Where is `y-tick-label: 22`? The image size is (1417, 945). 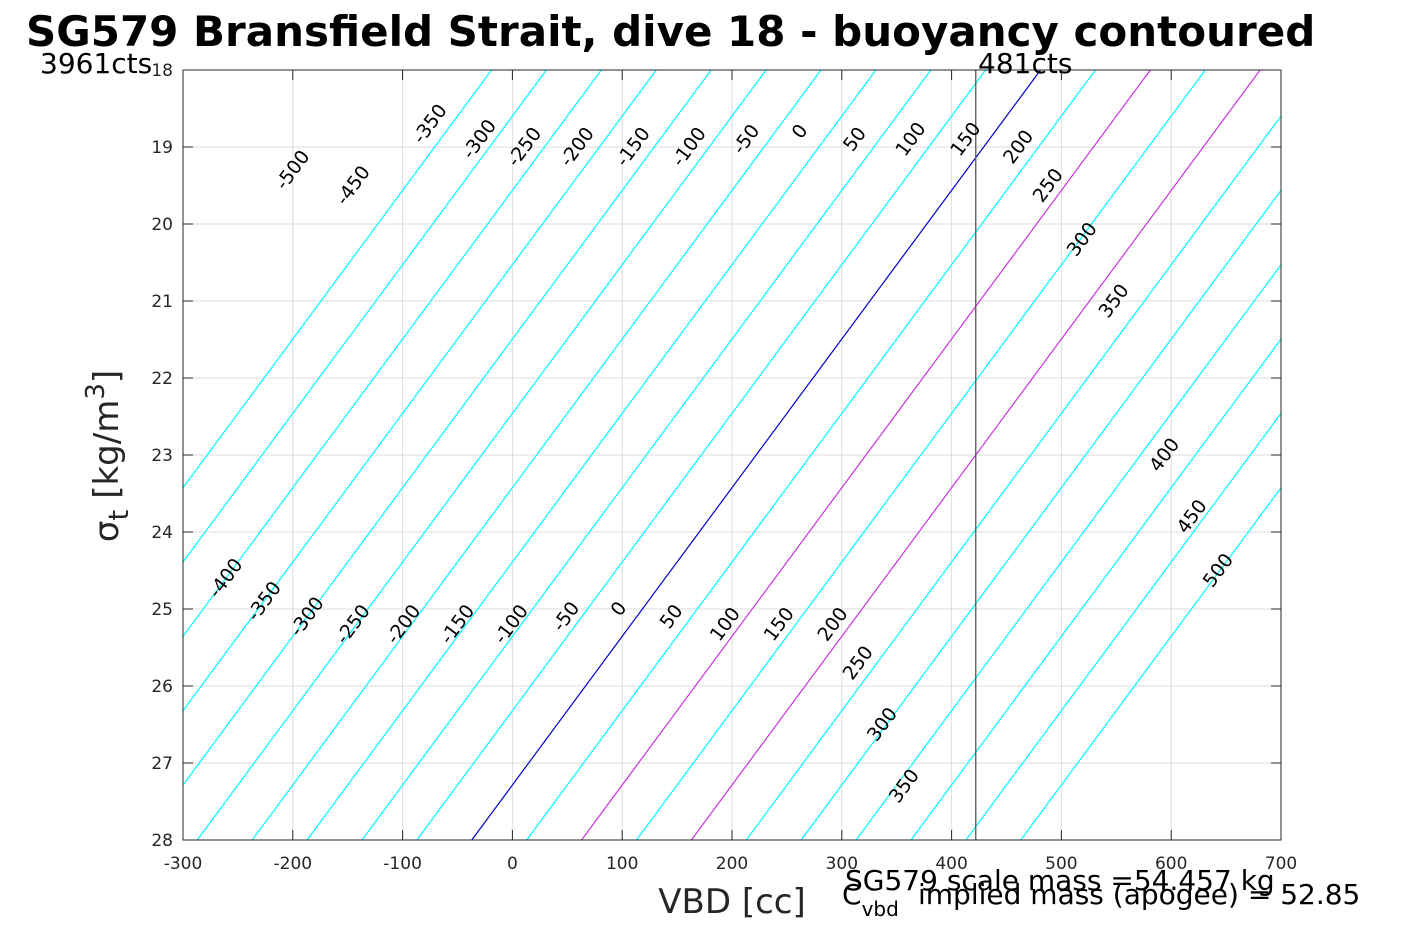
y-tick-label: 22 is located at coordinates (162, 379).